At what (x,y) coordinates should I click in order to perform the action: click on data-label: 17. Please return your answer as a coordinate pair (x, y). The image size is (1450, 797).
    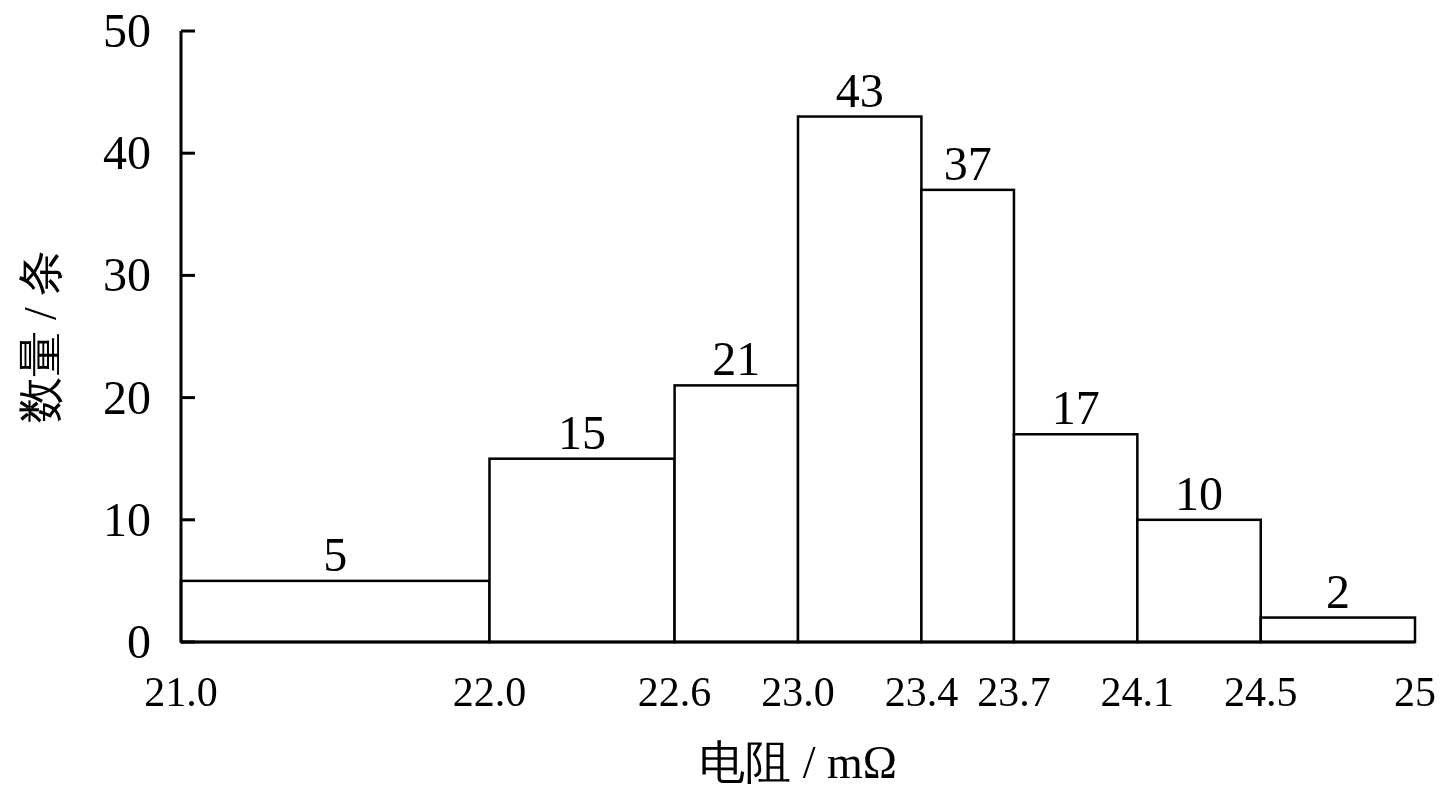
    Looking at the image, I should click on (1075, 408).